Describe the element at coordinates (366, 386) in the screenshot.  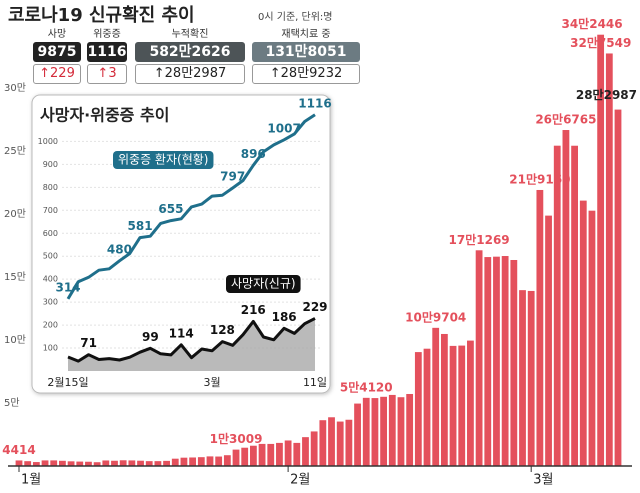
I see `bar-value-label: 5만4120` at that location.